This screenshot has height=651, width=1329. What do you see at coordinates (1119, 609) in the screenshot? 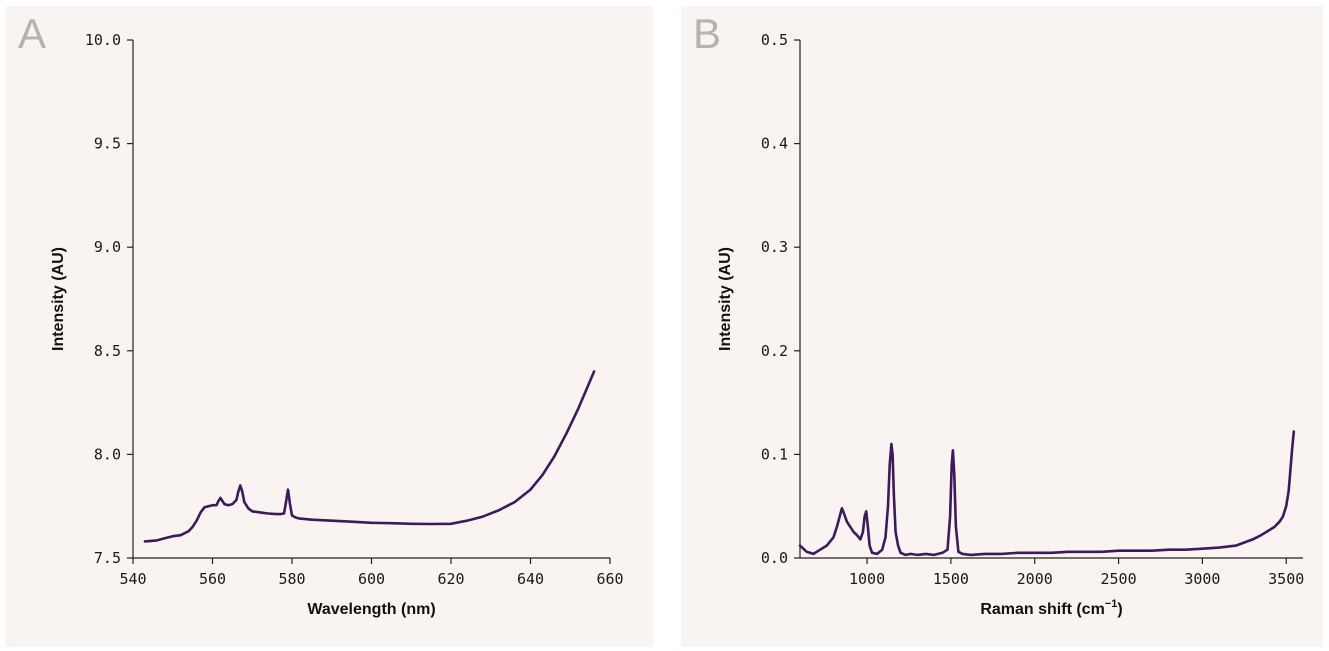
I see `x-axis-title-close: )` at bounding box center [1119, 609].